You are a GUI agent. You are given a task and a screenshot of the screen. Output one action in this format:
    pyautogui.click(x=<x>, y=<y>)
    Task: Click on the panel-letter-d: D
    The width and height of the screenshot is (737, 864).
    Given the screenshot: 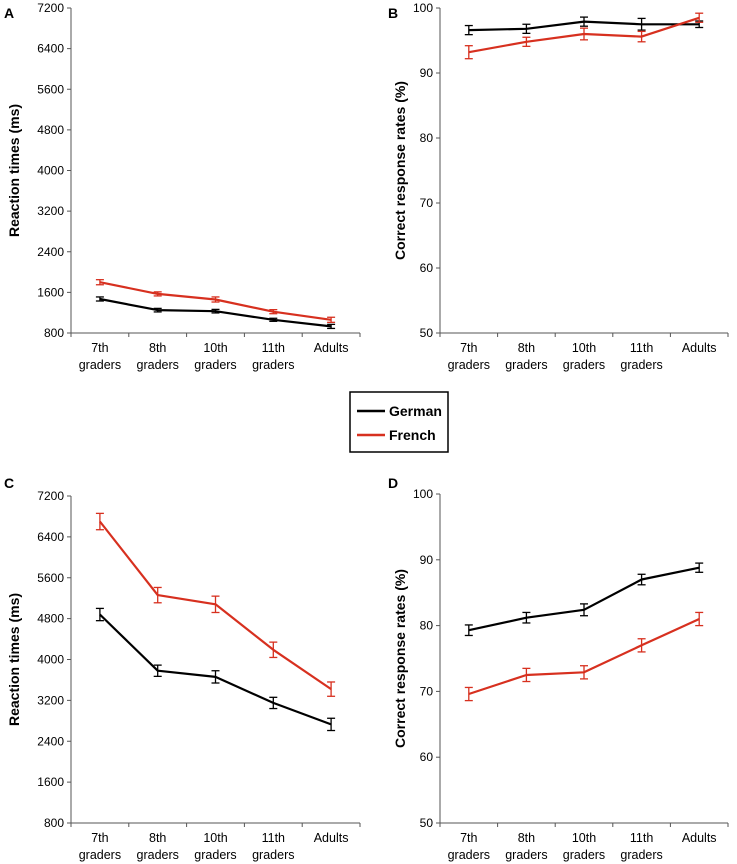 What is the action you would take?
    pyautogui.click(x=393, y=483)
    